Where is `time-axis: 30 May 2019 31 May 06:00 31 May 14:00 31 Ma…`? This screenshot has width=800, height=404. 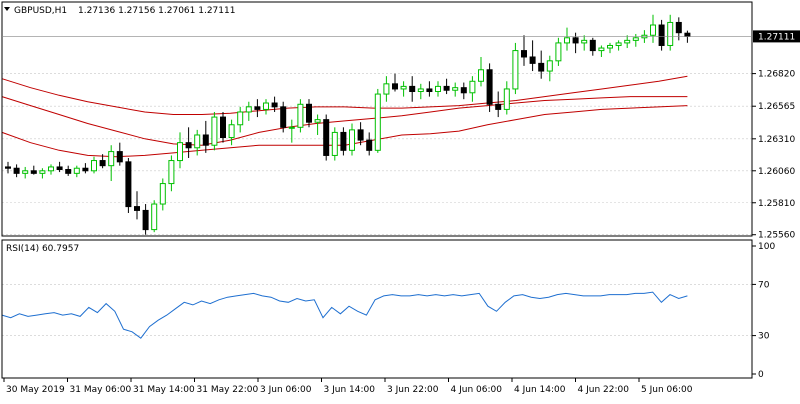
time-axis: 30 May 2019 31 May 06:00 31 May 14:00 31 Ma… is located at coordinates (348, 386).